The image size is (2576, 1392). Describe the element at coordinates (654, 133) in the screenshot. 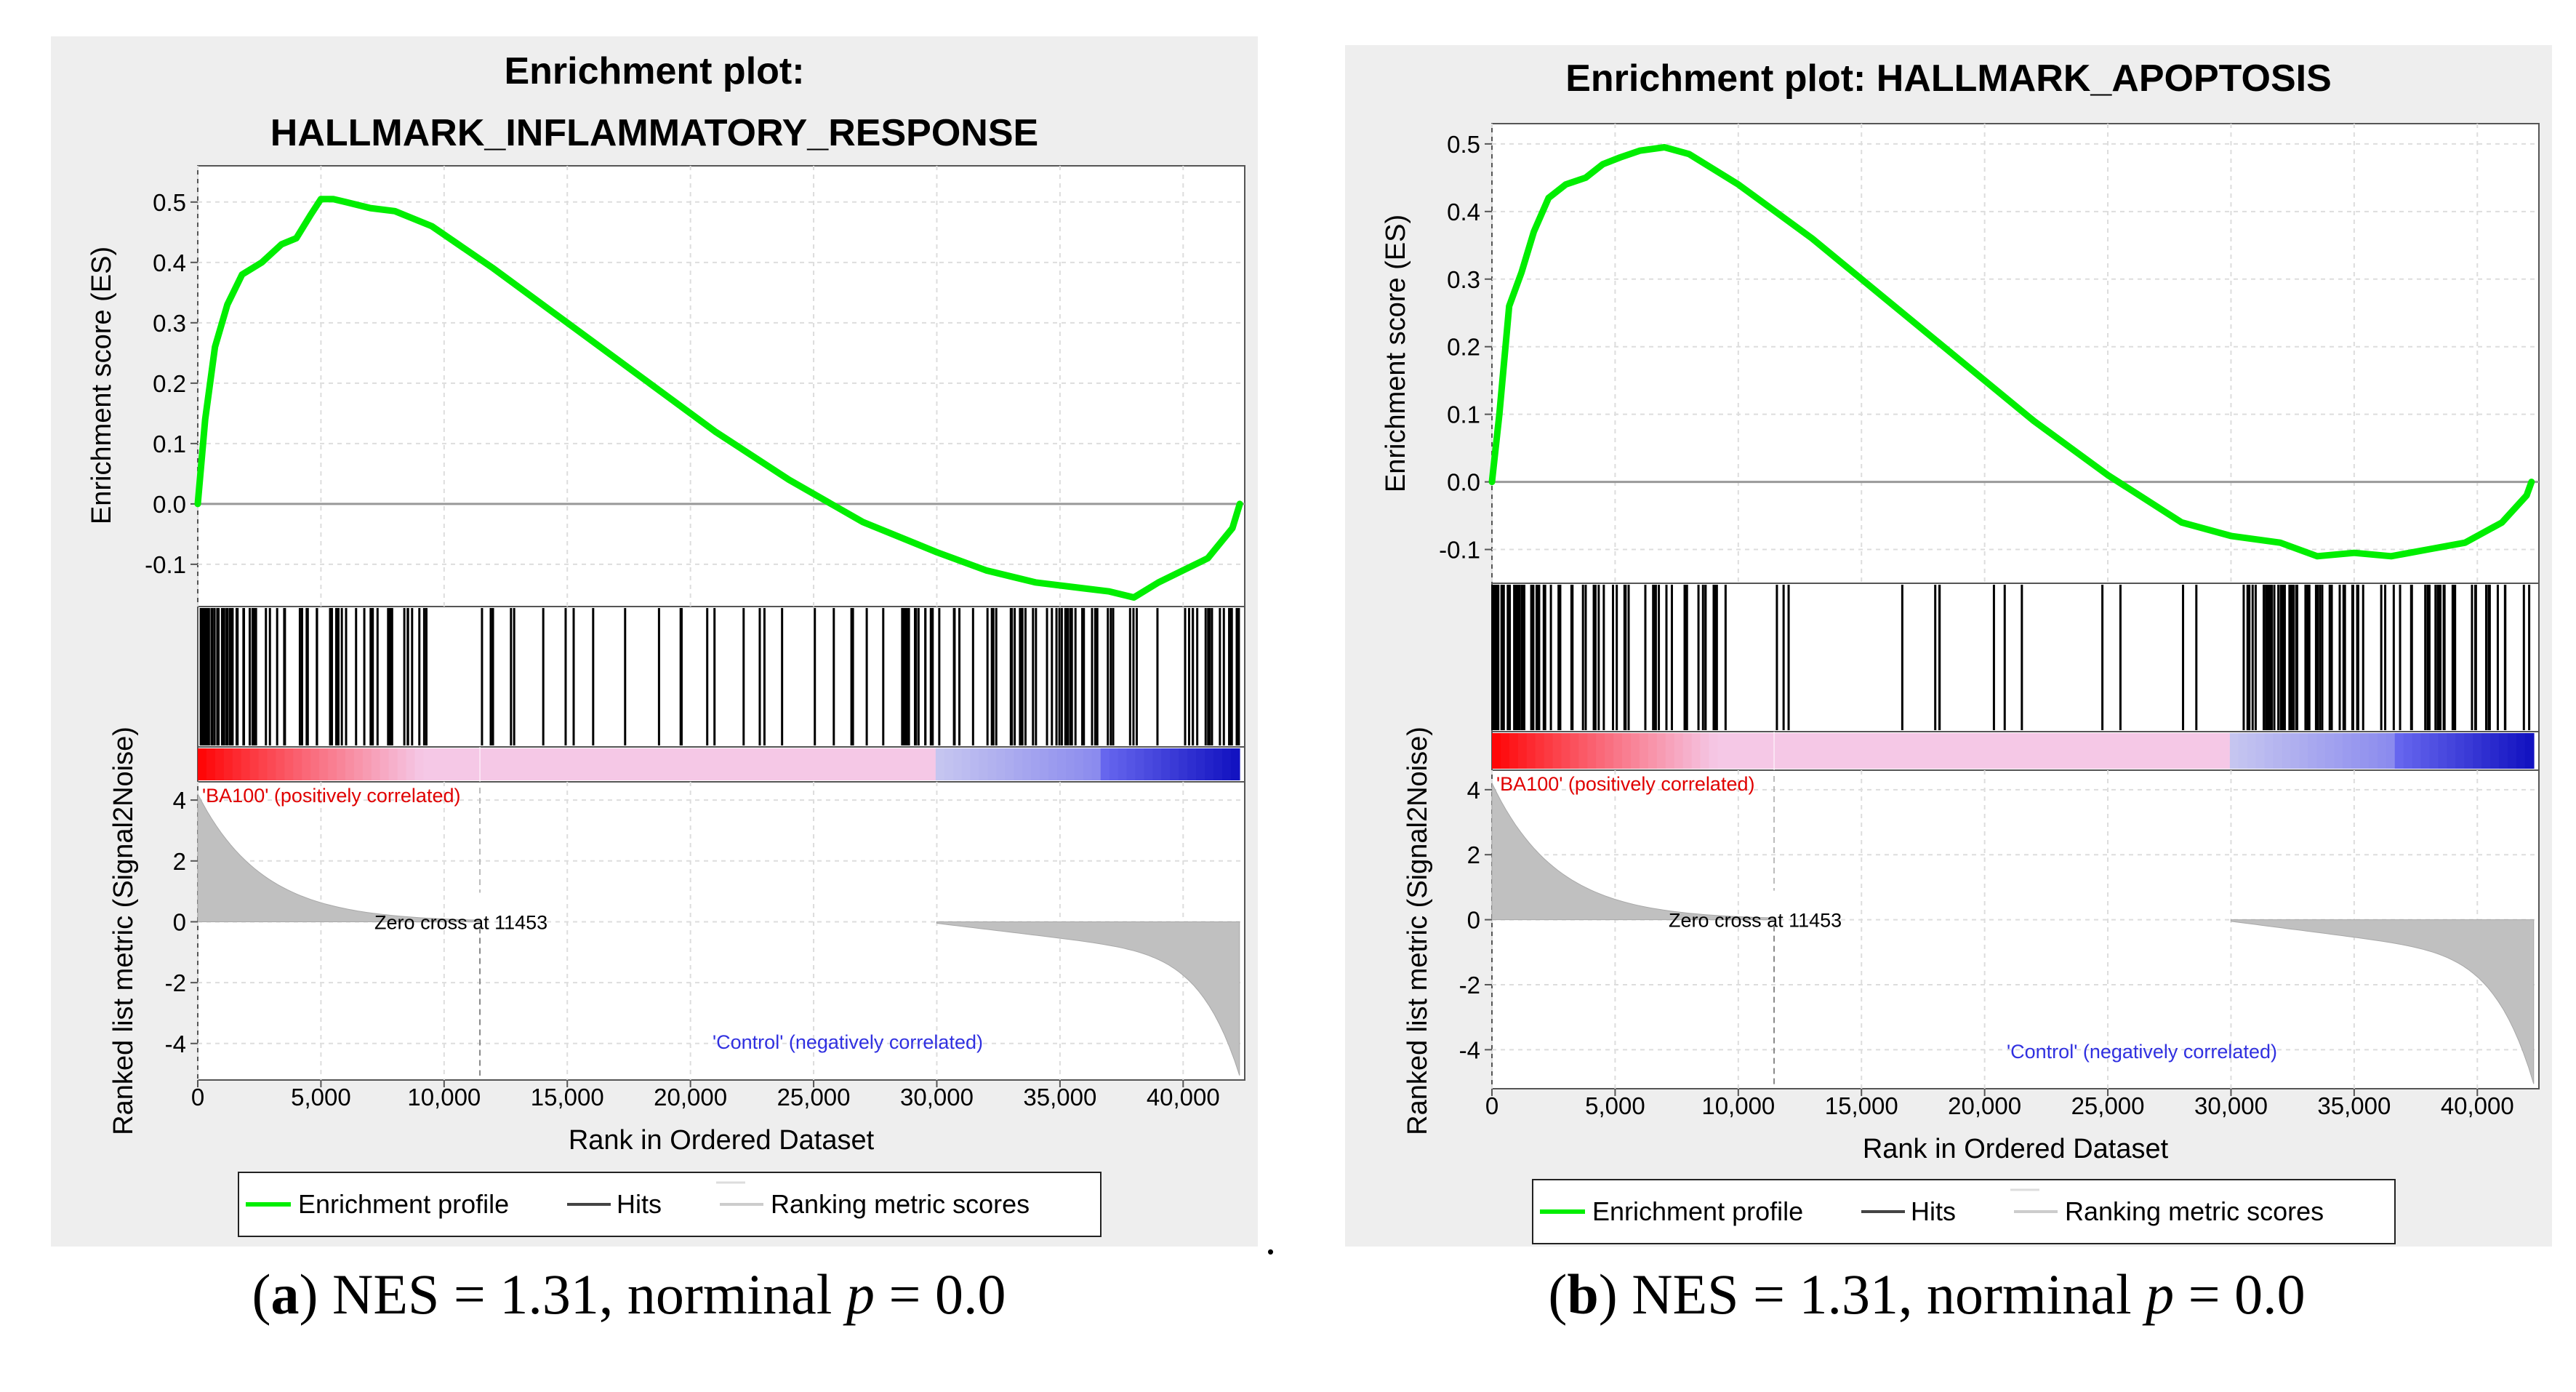

I see `chart-title-line-2: HALLMARK_INFLAMMATORY_RESPONSE` at that location.